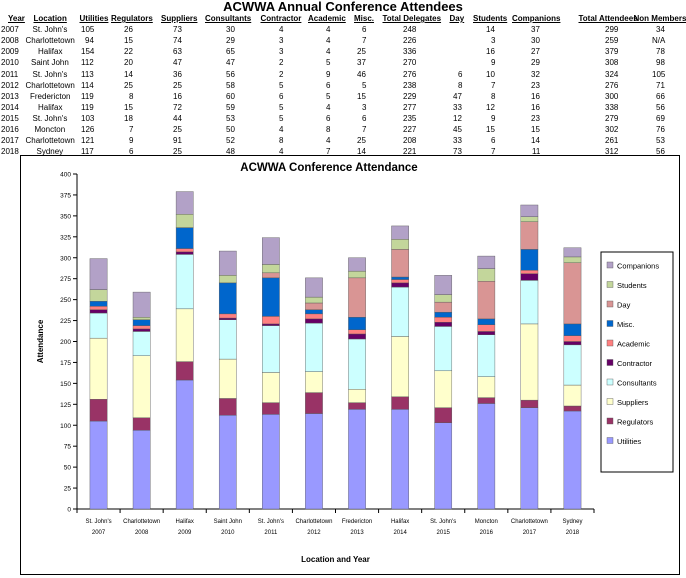 This screenshot has height=578, width=686. Describe the element at coordinates (410, 141) in the screenshot. I see `table-cell: 208` at that location.